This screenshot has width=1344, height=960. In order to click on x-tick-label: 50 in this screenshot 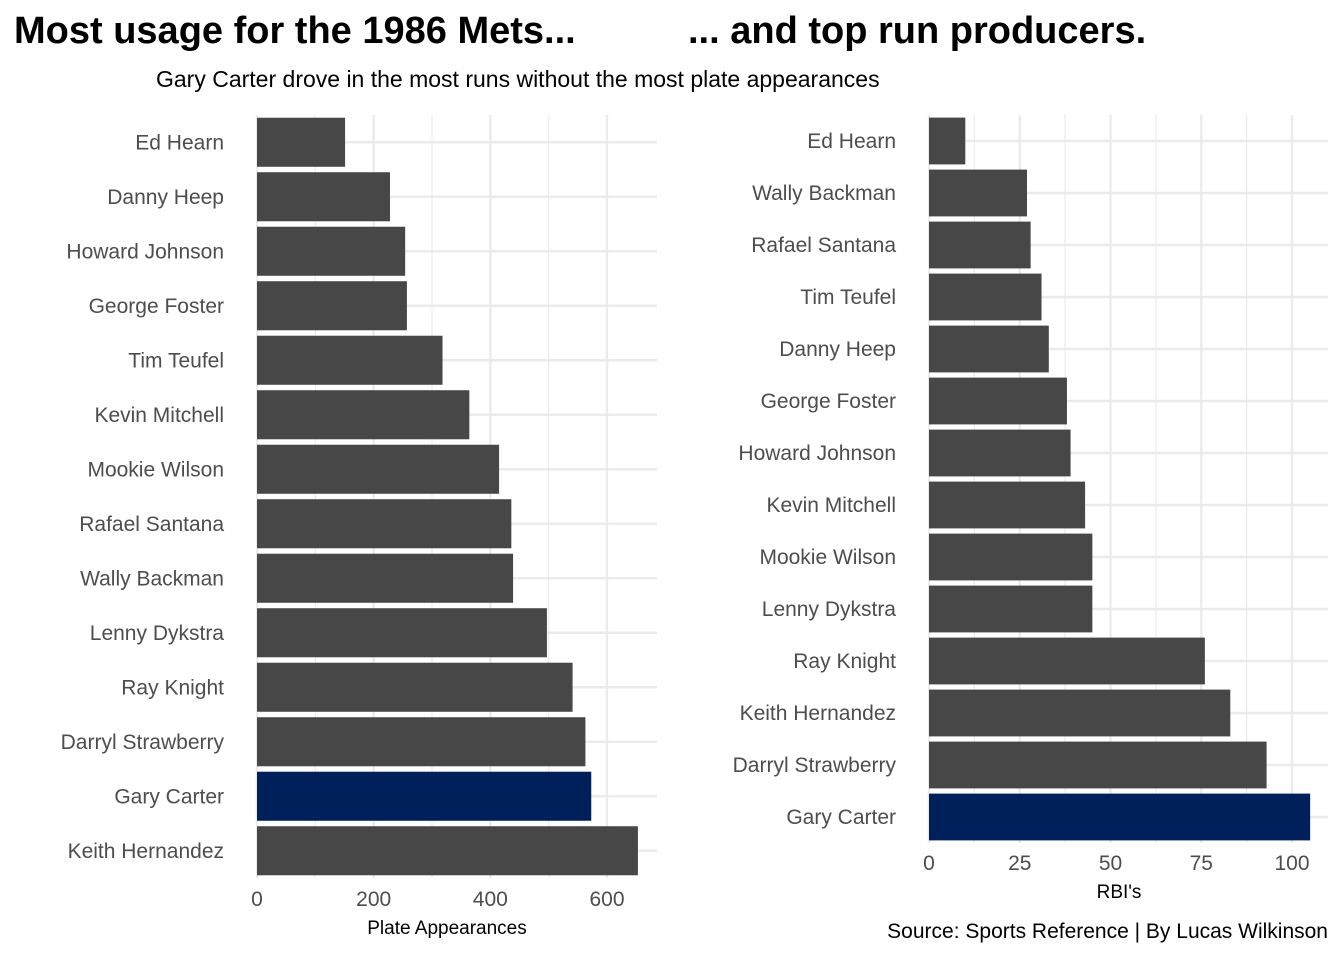, I will do `click(1110, 863)`.